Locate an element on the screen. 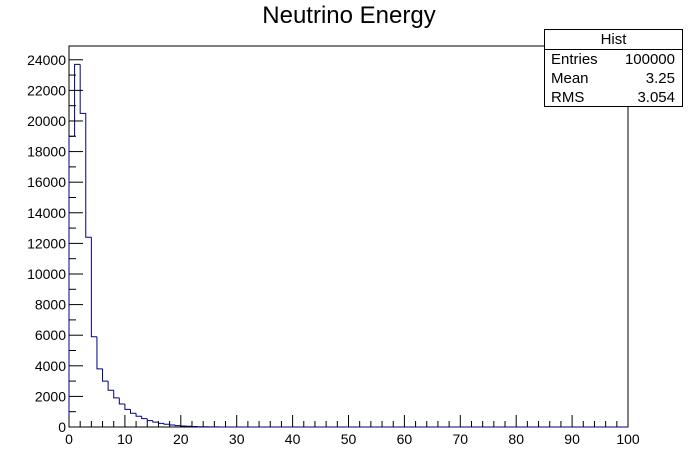 The image size is (698, 474). x-tick-label: 30 is located at coordinates (237, 439).